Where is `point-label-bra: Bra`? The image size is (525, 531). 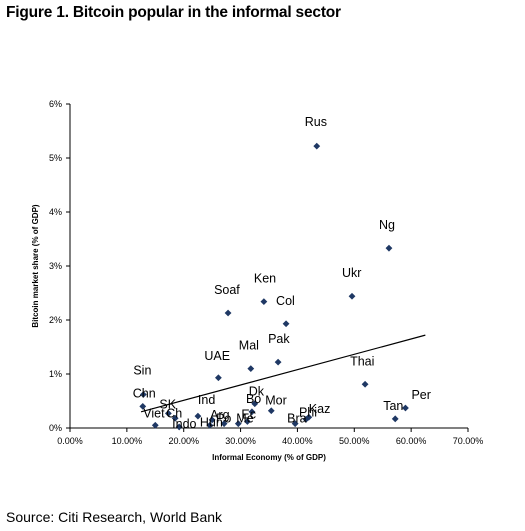
point-label-bra: Bra is located at coordinates (297, 419).